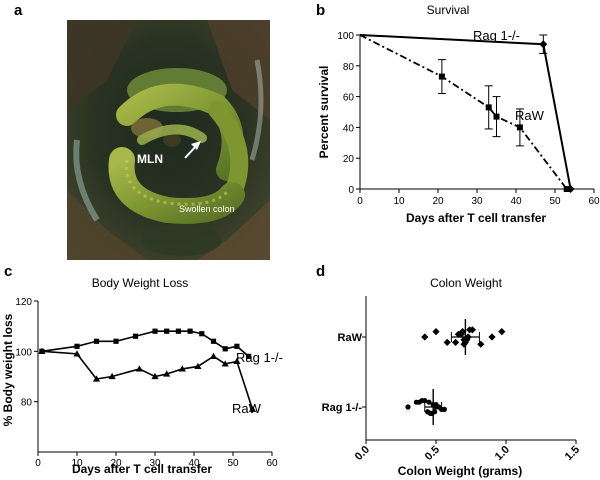 This screenshot has height=480, width=600. What do you see at coordinates (140, 283) in the screenshot?
I see `bw-title: Body Weight Loss` at bounding box center [140, 283].